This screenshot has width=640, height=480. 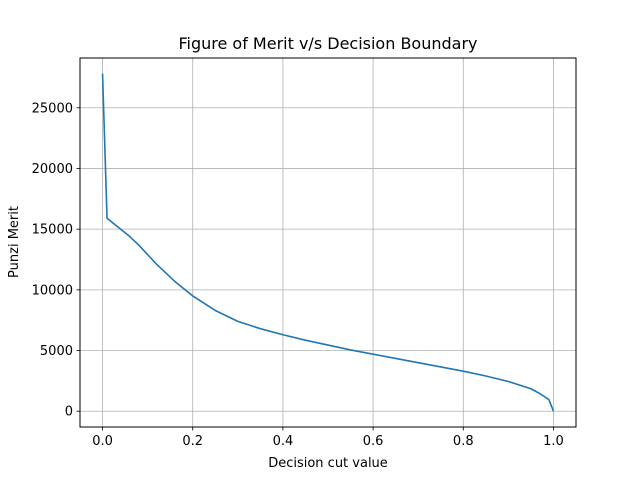 I want to click on x-tick-label: 0.6, so click(x=373, y=441).